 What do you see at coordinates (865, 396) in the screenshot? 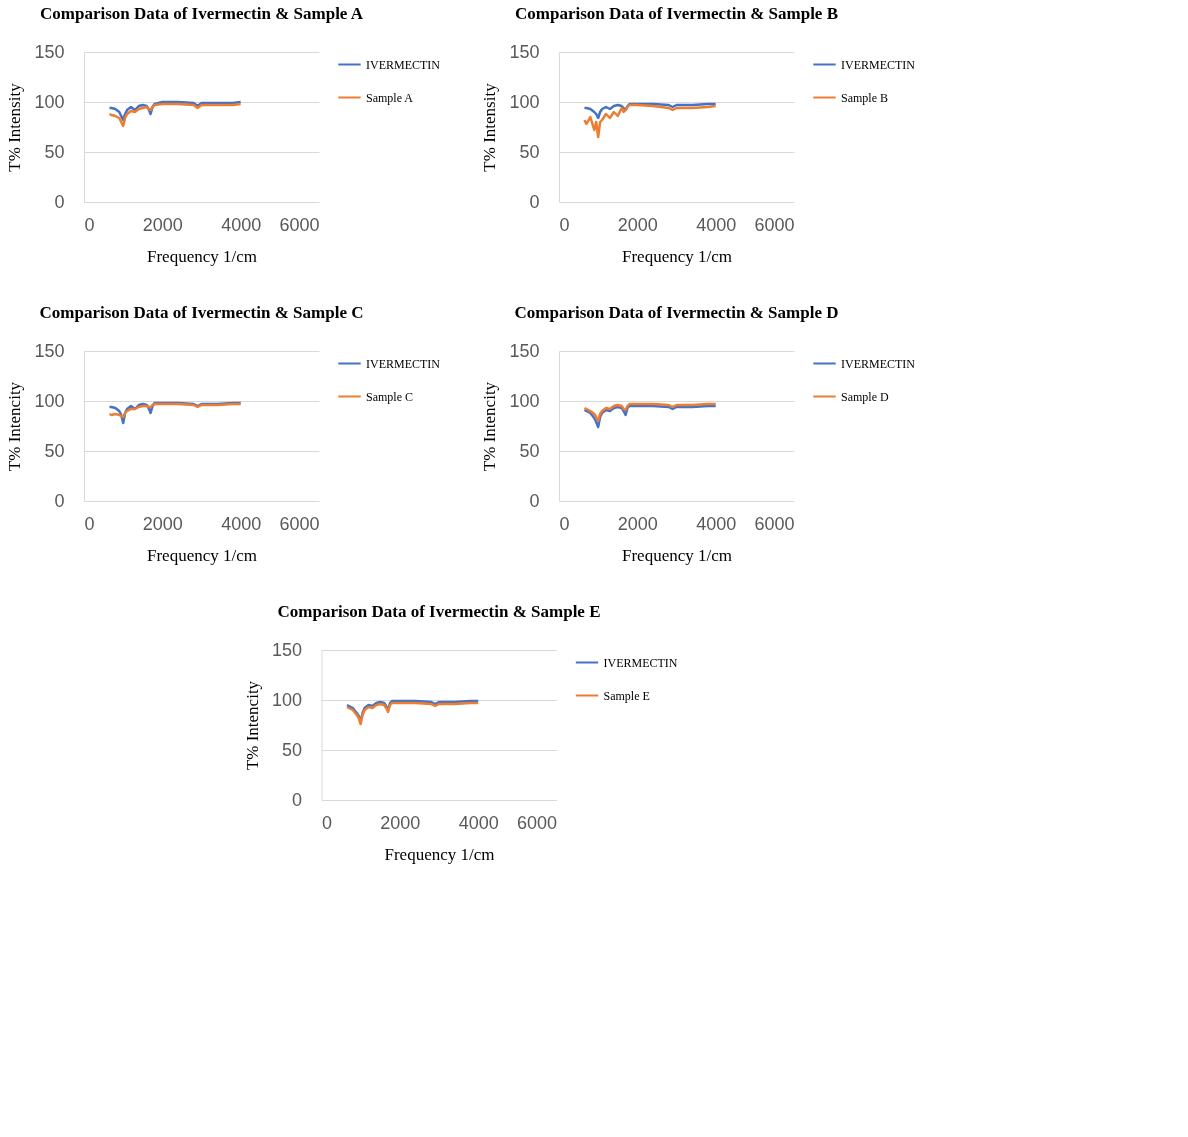
I see `legend-label: Sample D` at bounding box center [865, 396].